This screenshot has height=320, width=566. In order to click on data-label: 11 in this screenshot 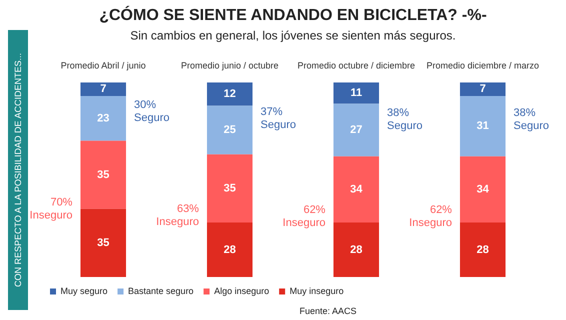, I will do `click(356, 93)`.